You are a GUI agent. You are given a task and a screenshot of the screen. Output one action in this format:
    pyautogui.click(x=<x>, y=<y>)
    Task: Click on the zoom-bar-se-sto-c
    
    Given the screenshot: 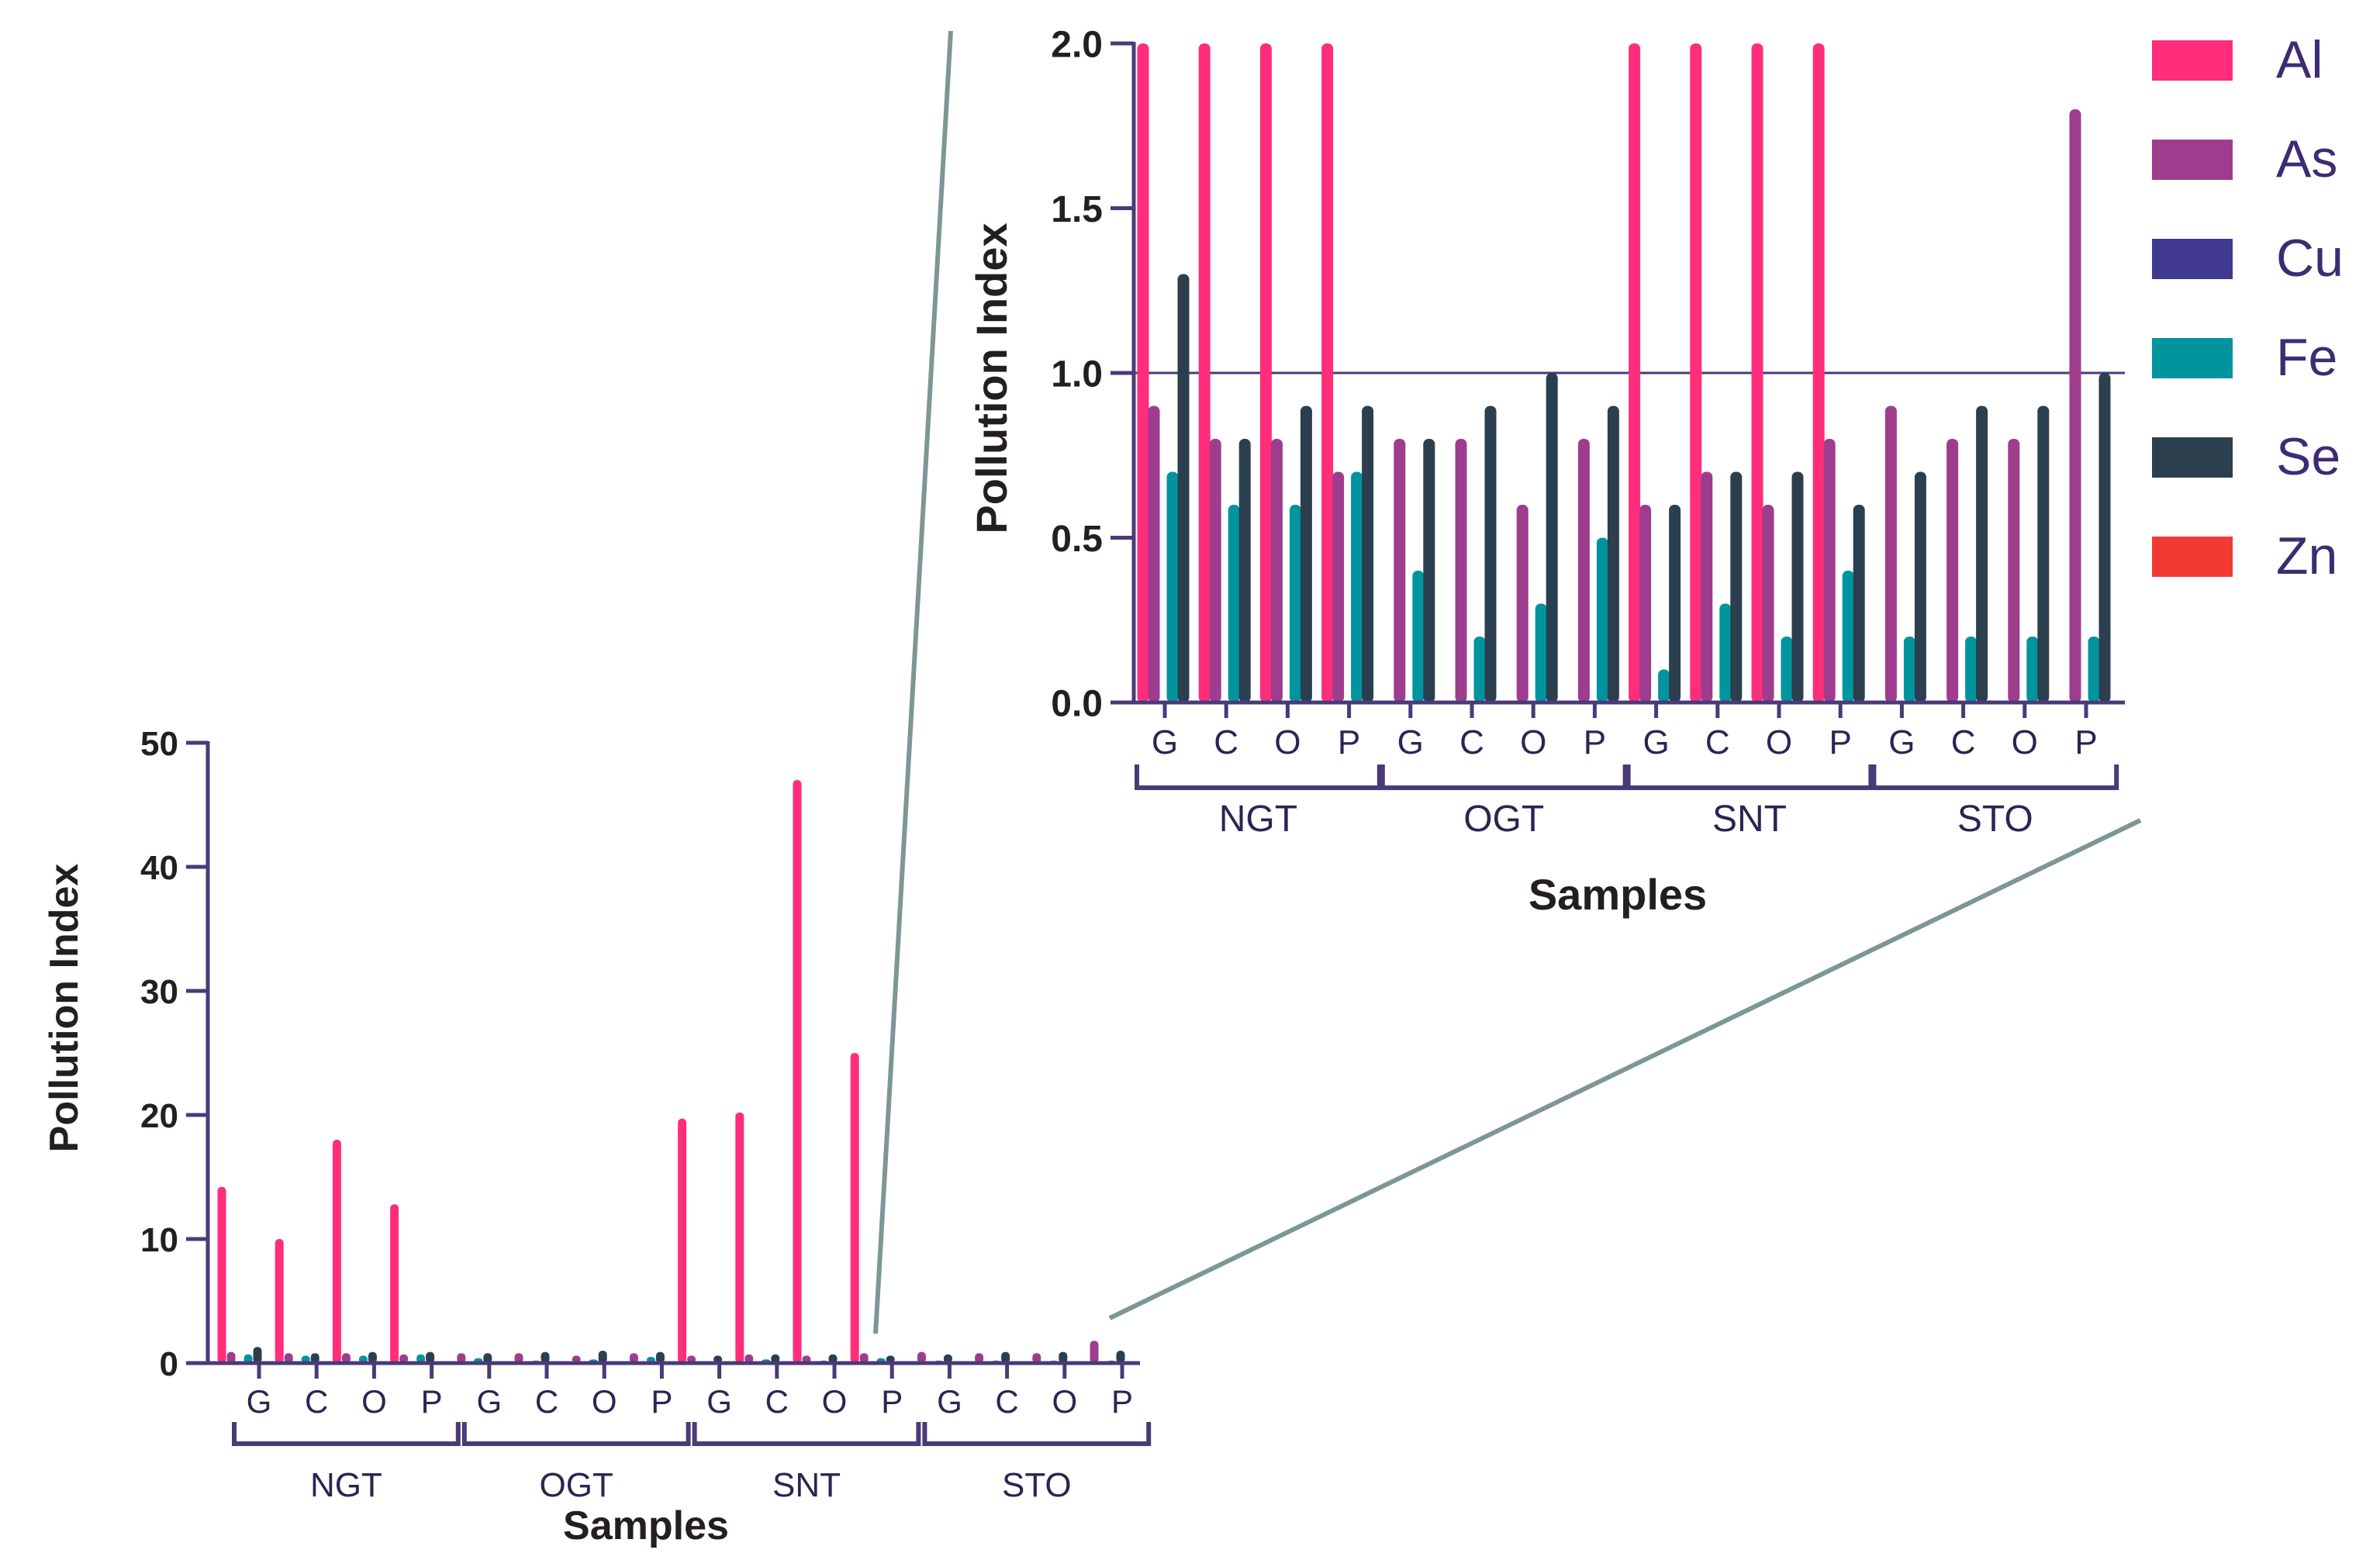 What is the action you would take?
    pyautogui.click(x=1982, y=554)
    